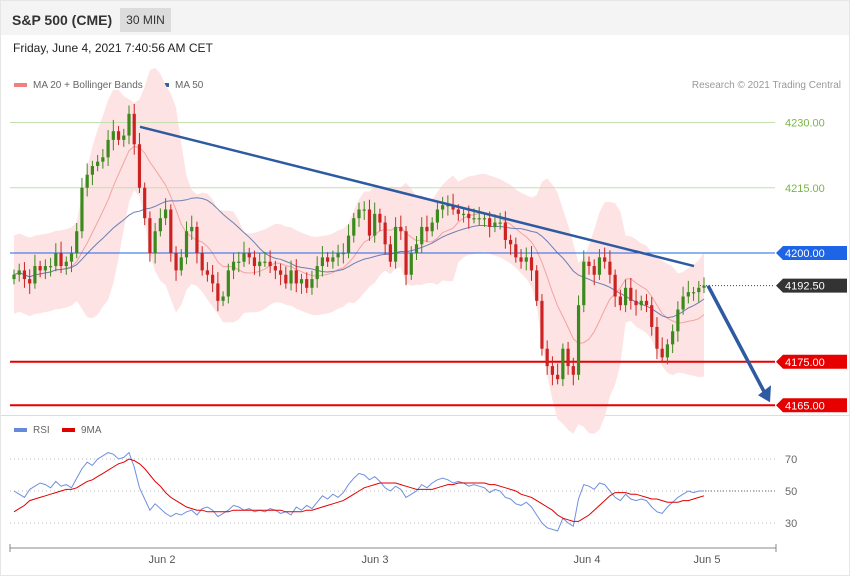  What do you see at coordinates (20, 85) in the screenshot?
I see `bollinger-swatch` at bounding box center [20, 85].